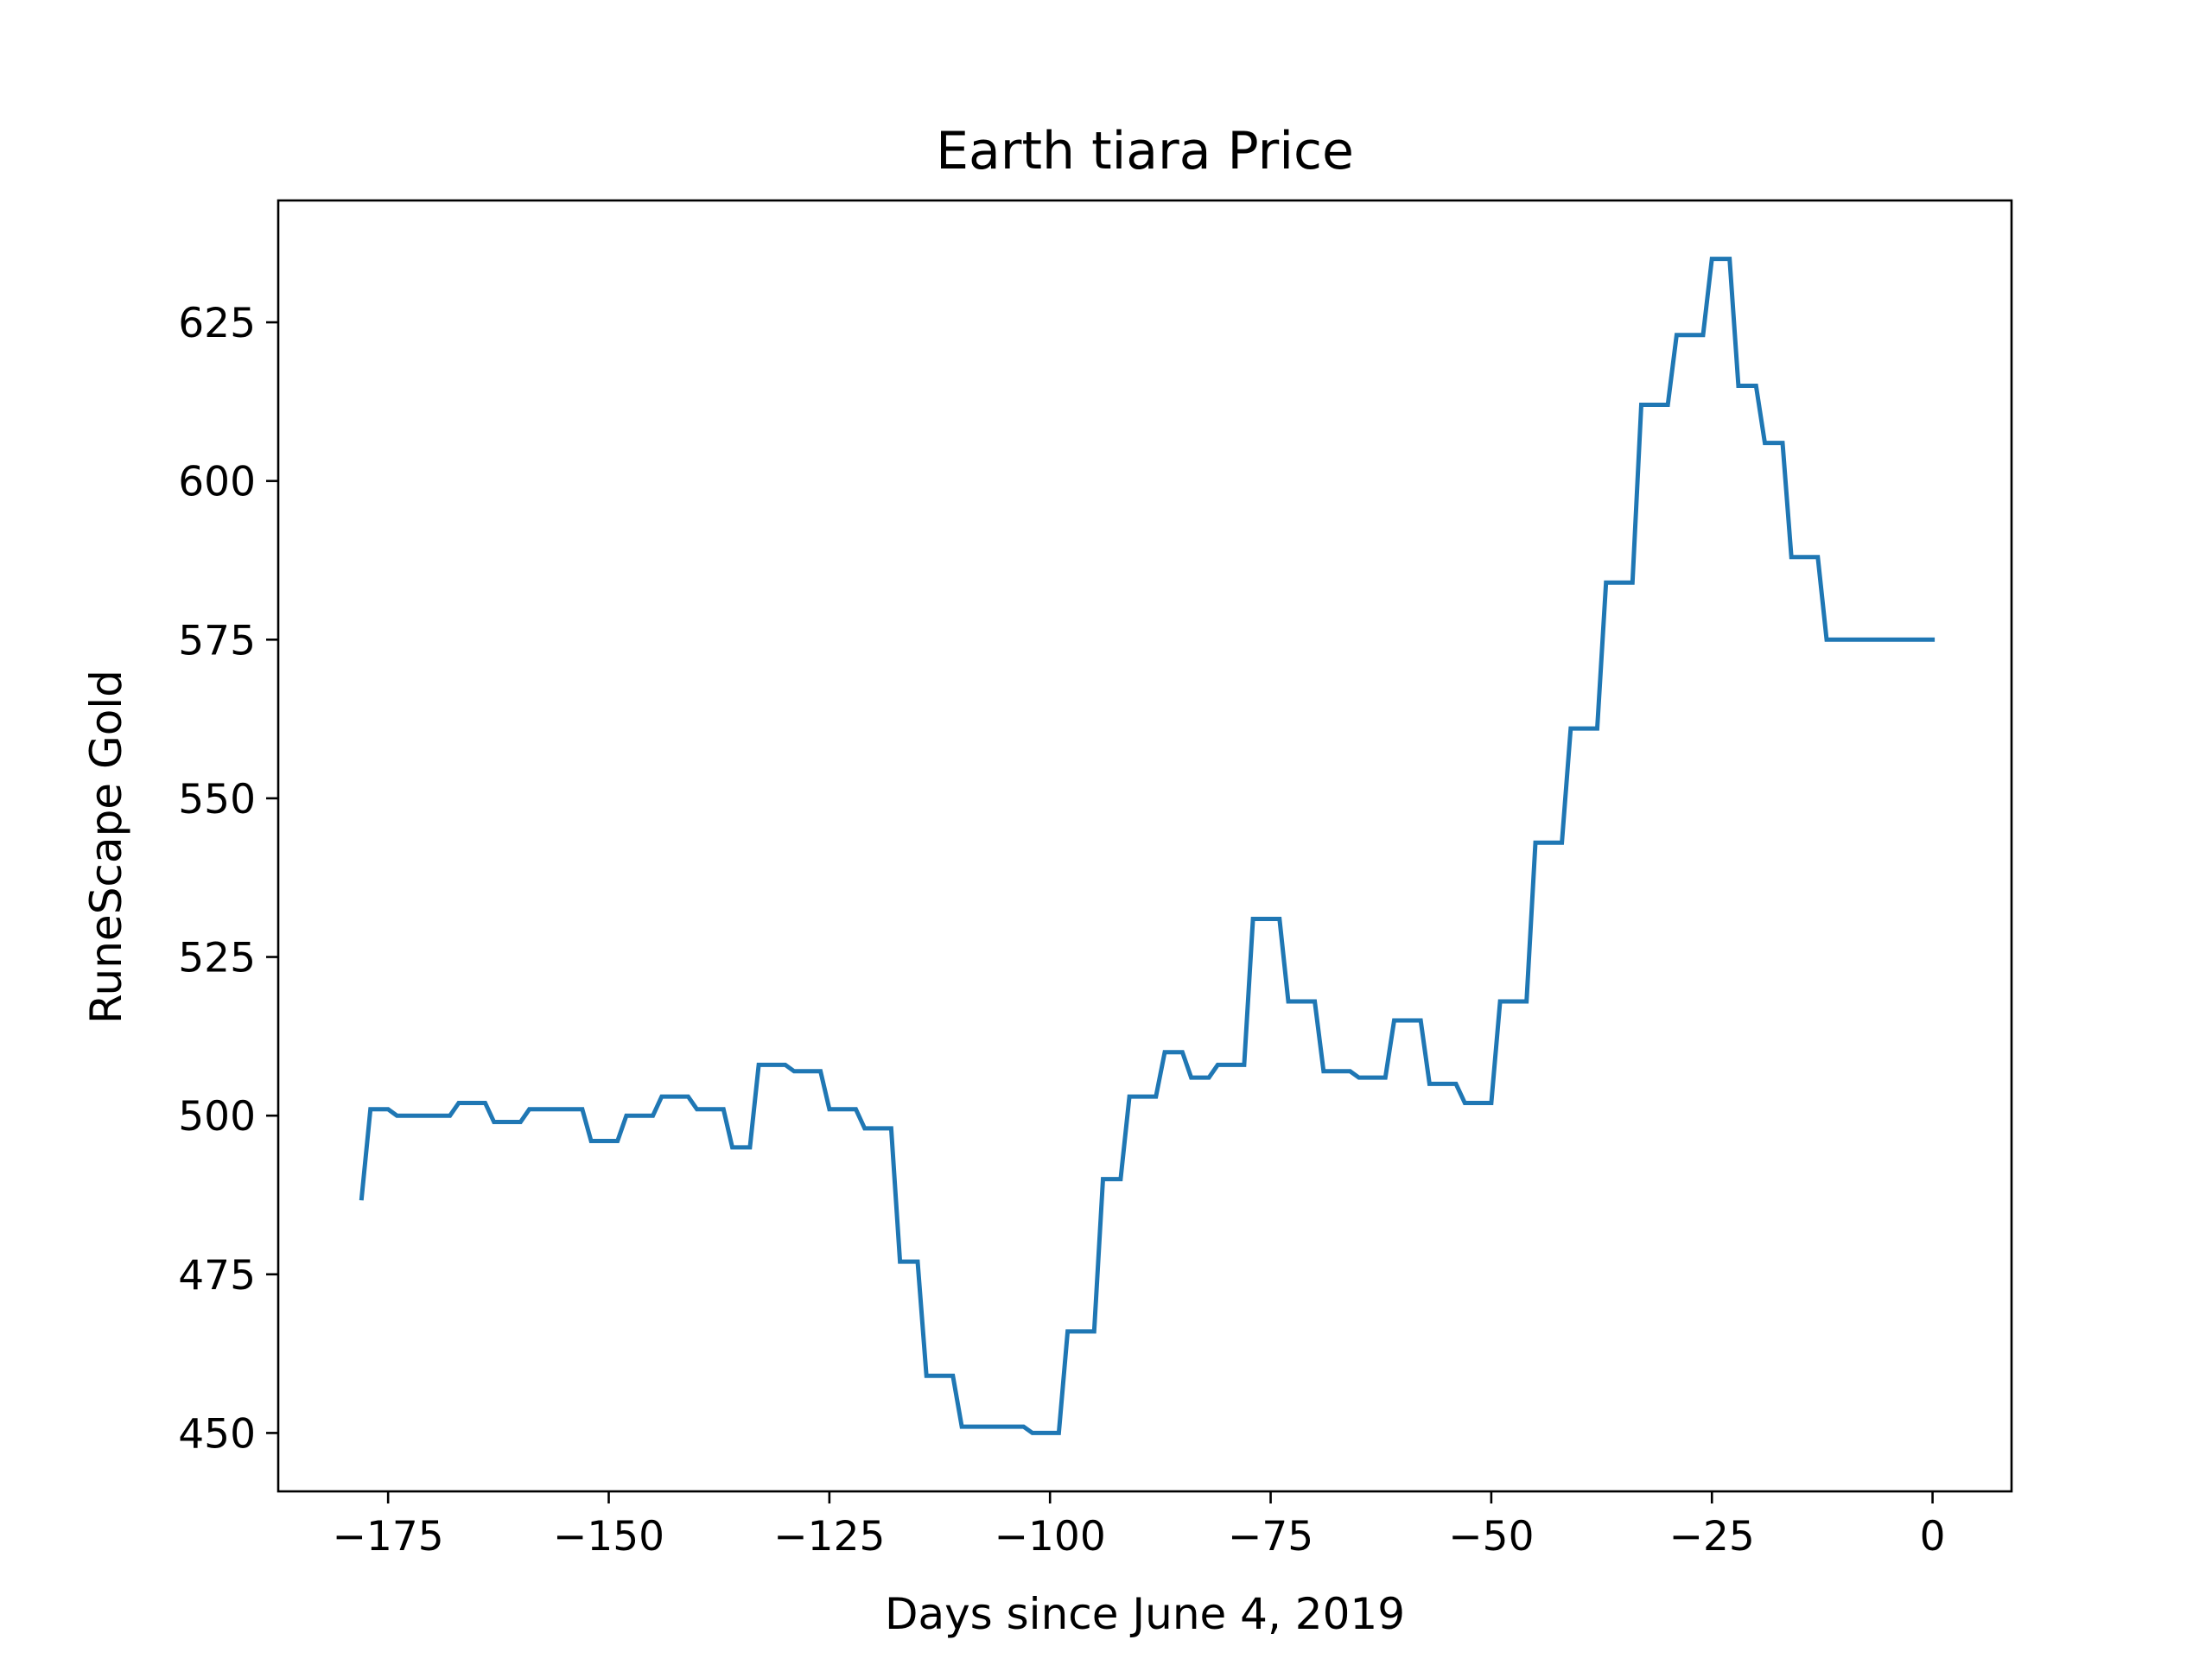 The height and width of the screenshot is (1659, 2212). Describe the element at coordinates (1050, 1536) in the screenshot. I see `x-tick-label: −100` at that location.